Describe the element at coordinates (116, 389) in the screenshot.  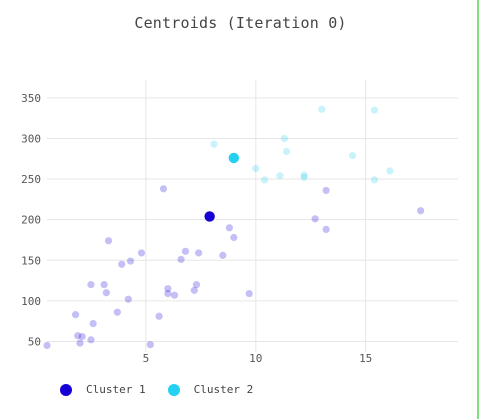
I see `legend-label-cluster-1: Cluster 1` at that location.